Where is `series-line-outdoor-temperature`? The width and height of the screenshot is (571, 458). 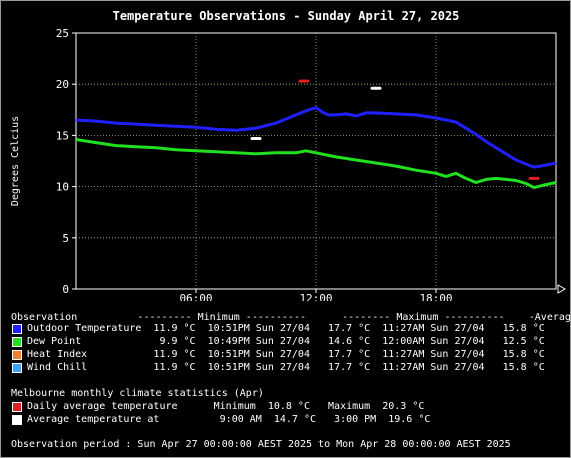 series-line-outdoor-temperature is located at coordinates (316, 137).